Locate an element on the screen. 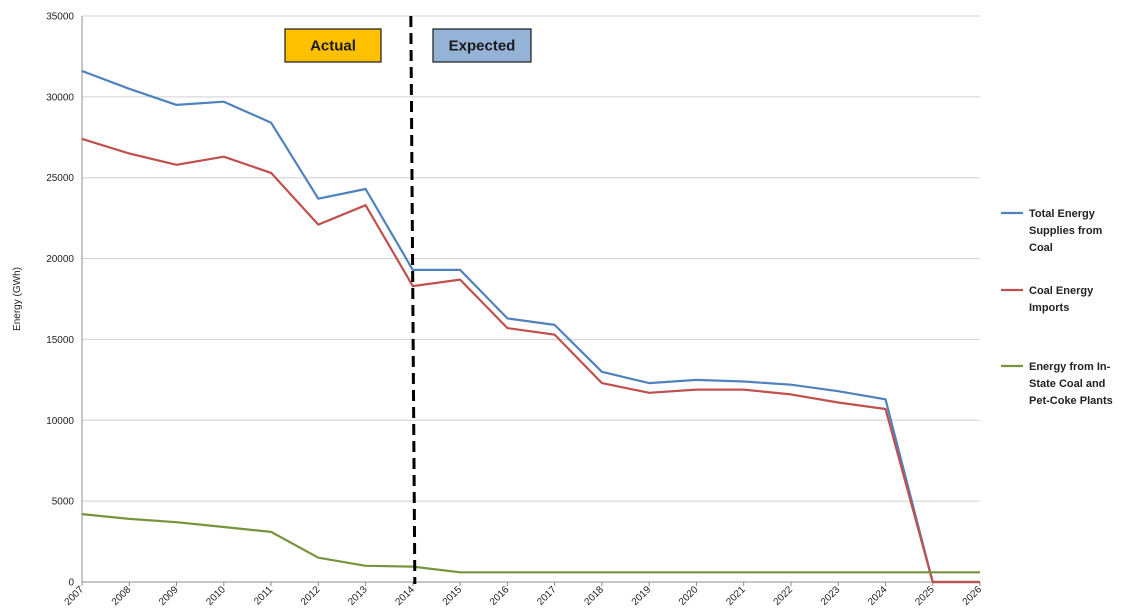 The height and width of the screenshot is (615, 1121). x-tick-label: 2018 is located at coordinates (595, 596).